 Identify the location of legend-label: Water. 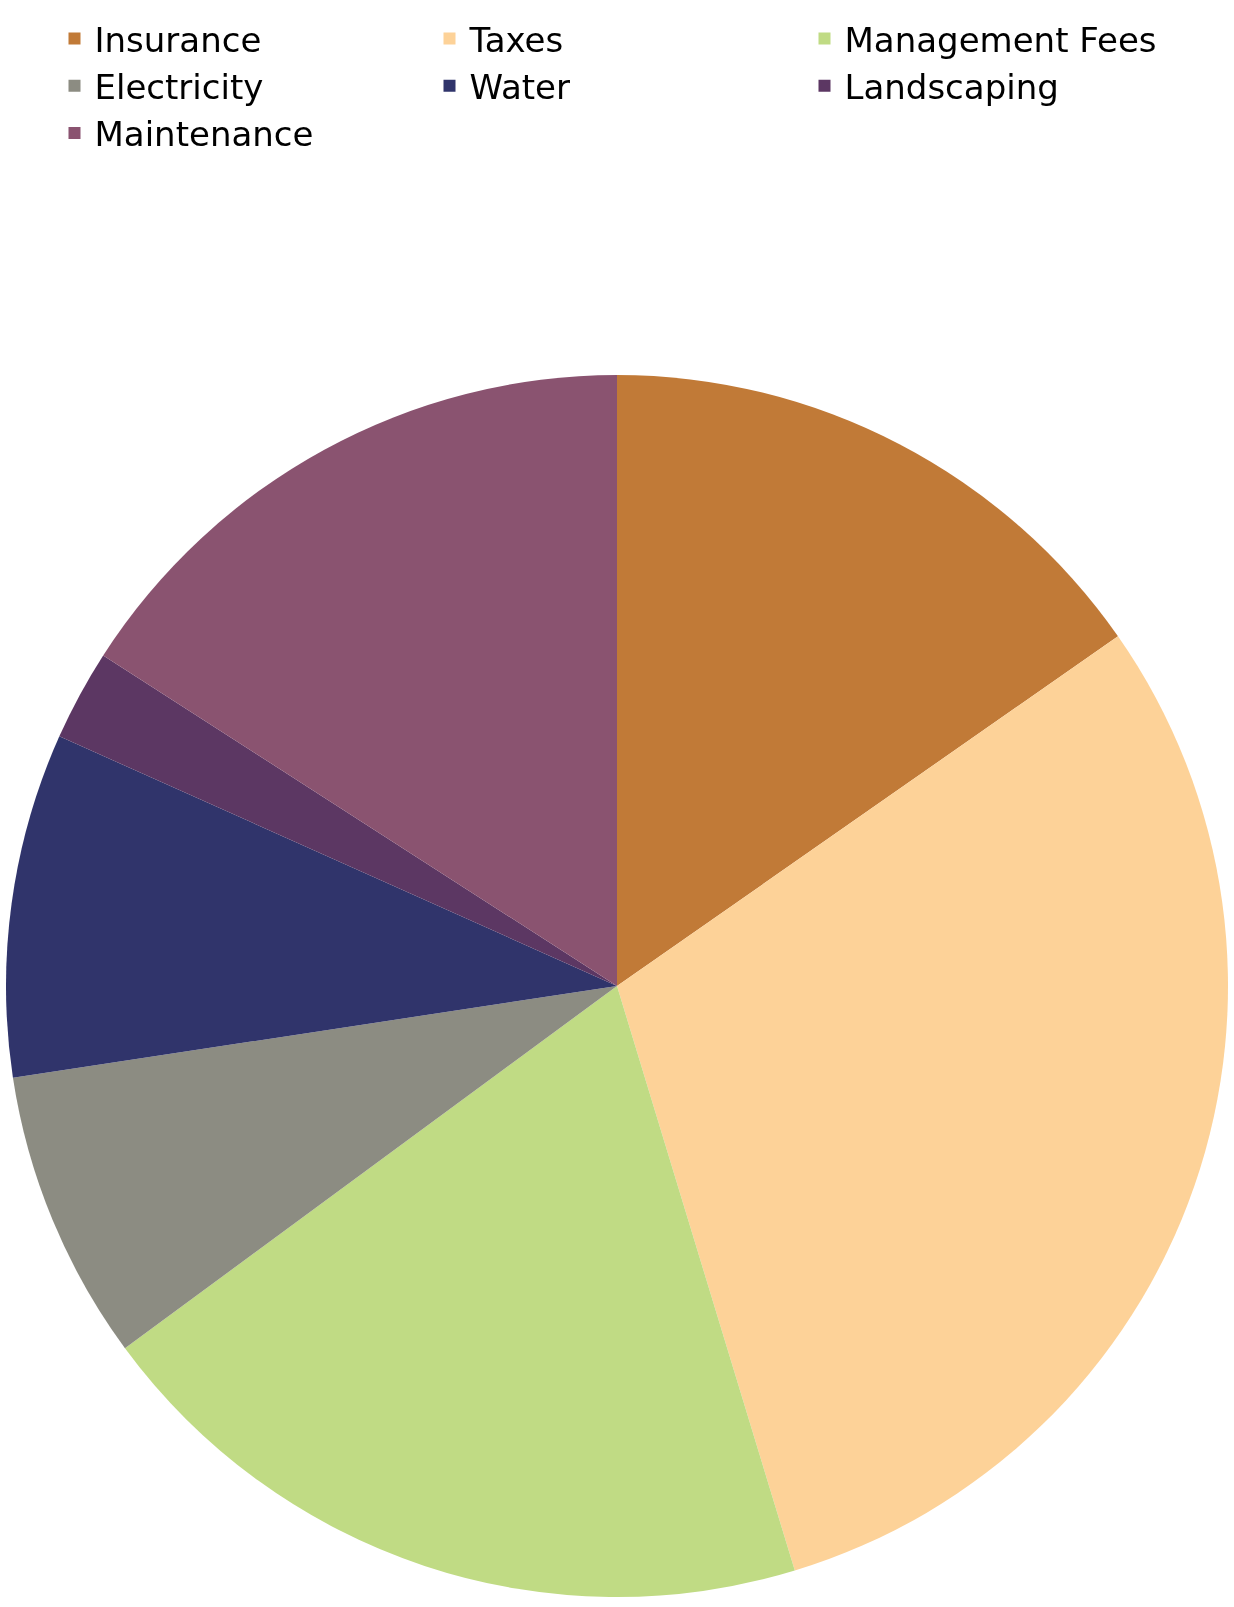
(520, 87).